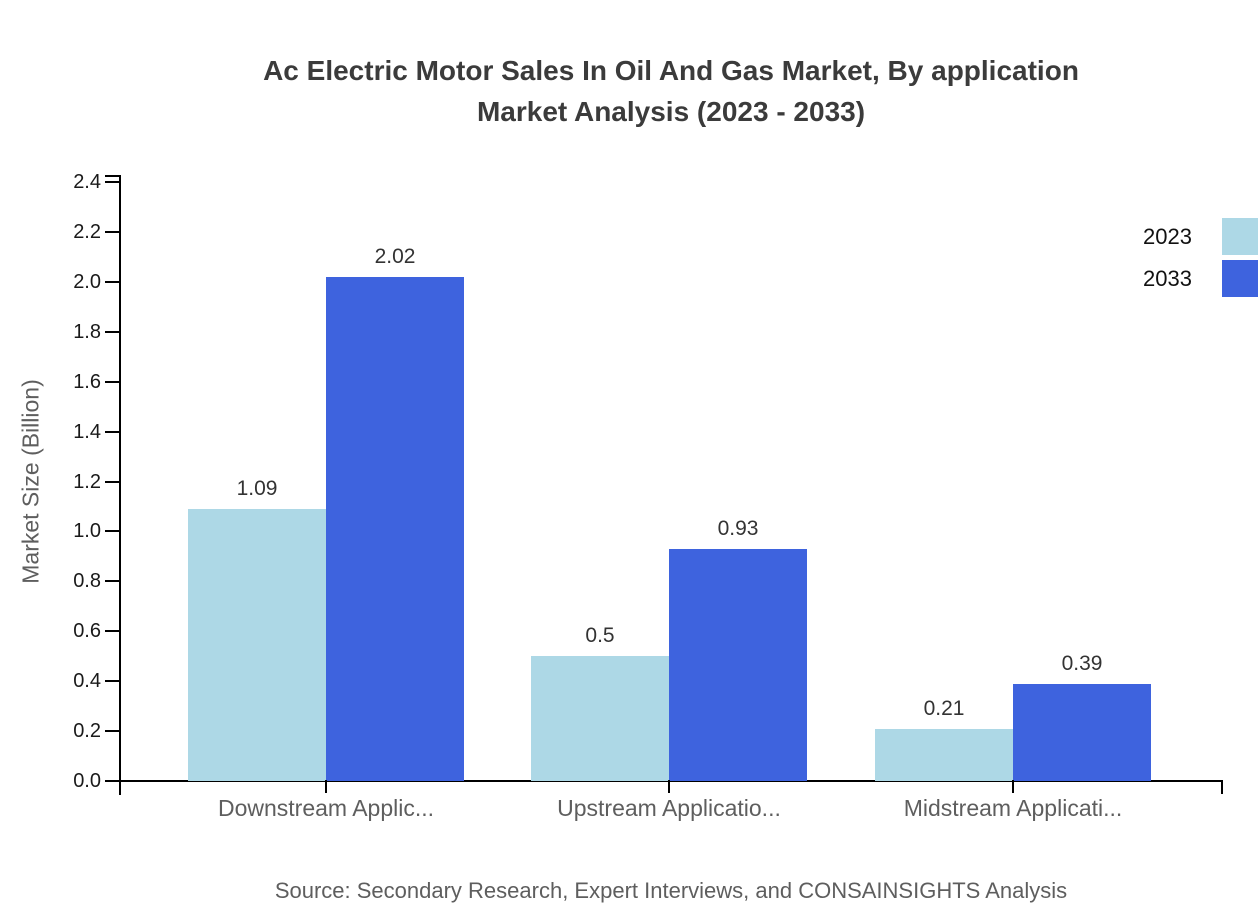  What do you see at coordinates (87, 631) in the screenshot?
I see `y-tick-label: 0.6` at bounding box center [87, 631].